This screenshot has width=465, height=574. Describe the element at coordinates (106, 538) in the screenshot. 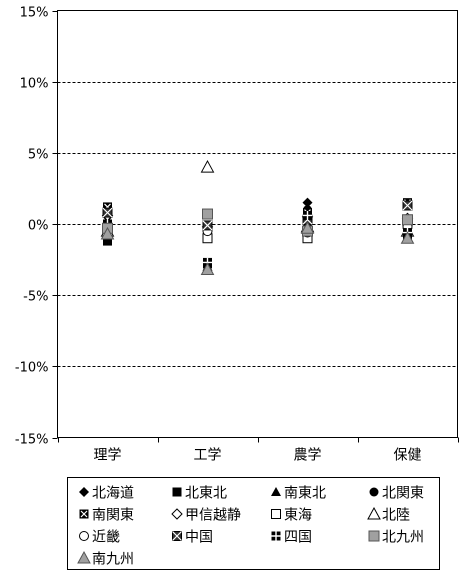

I see `legend-label: 近畿` at that location.